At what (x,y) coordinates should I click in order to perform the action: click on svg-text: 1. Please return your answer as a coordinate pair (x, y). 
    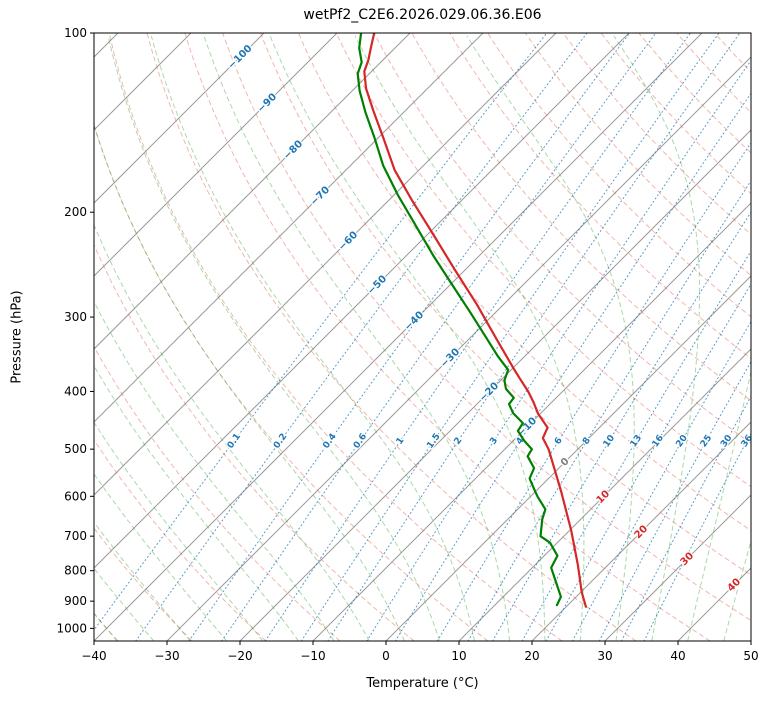
    Looking at the image, I should click on (401, 441).